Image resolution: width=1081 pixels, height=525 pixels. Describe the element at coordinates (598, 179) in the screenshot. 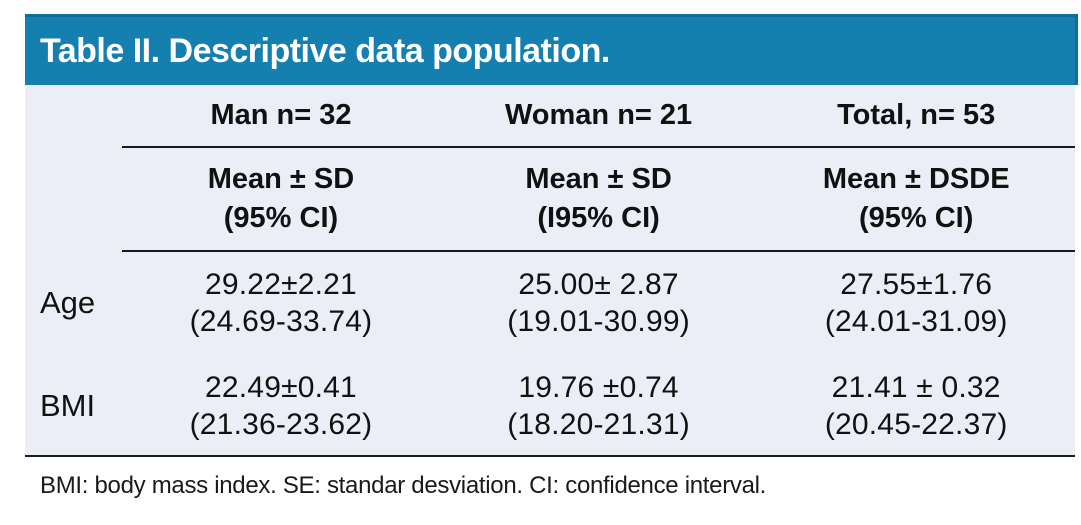

I see `subheader-woman-mean: Mean ± SD` at that location.